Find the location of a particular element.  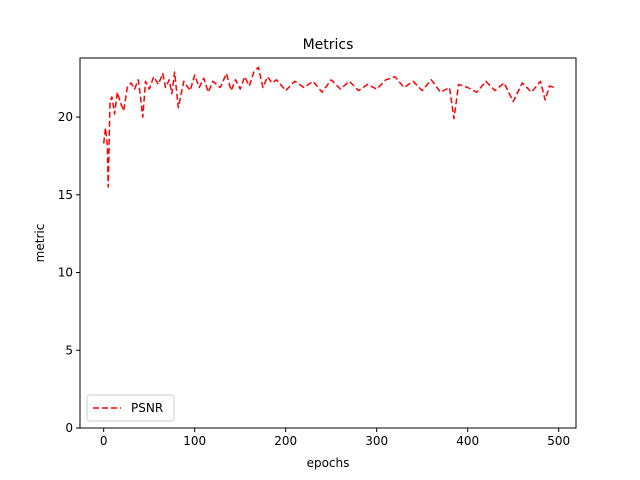

y-axis-ticks: 0 5 10 15 20 is located at coordinates (69, 272).